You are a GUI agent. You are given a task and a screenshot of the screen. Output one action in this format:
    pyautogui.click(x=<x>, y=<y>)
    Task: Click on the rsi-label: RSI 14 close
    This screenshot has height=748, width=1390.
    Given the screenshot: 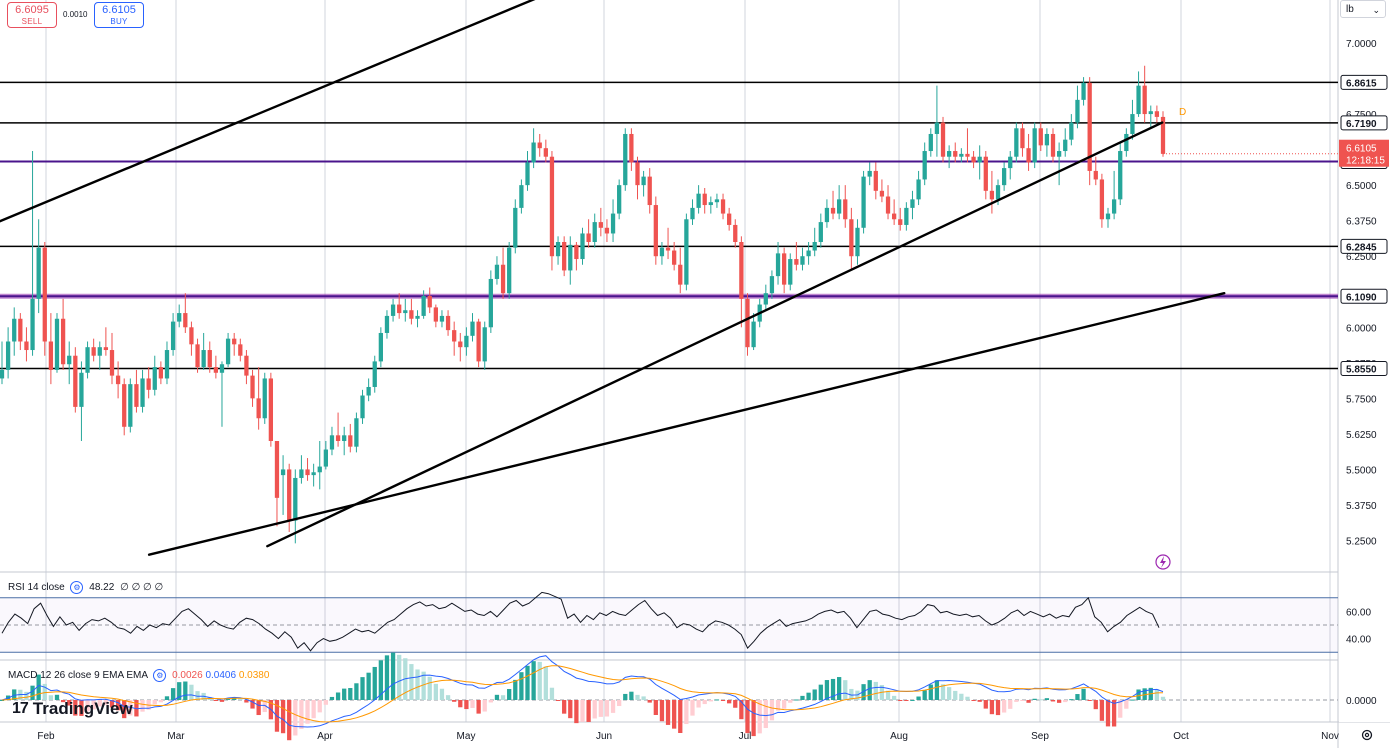 What is the action you would take?
    pyautogui.click(x=36, y=587)
    